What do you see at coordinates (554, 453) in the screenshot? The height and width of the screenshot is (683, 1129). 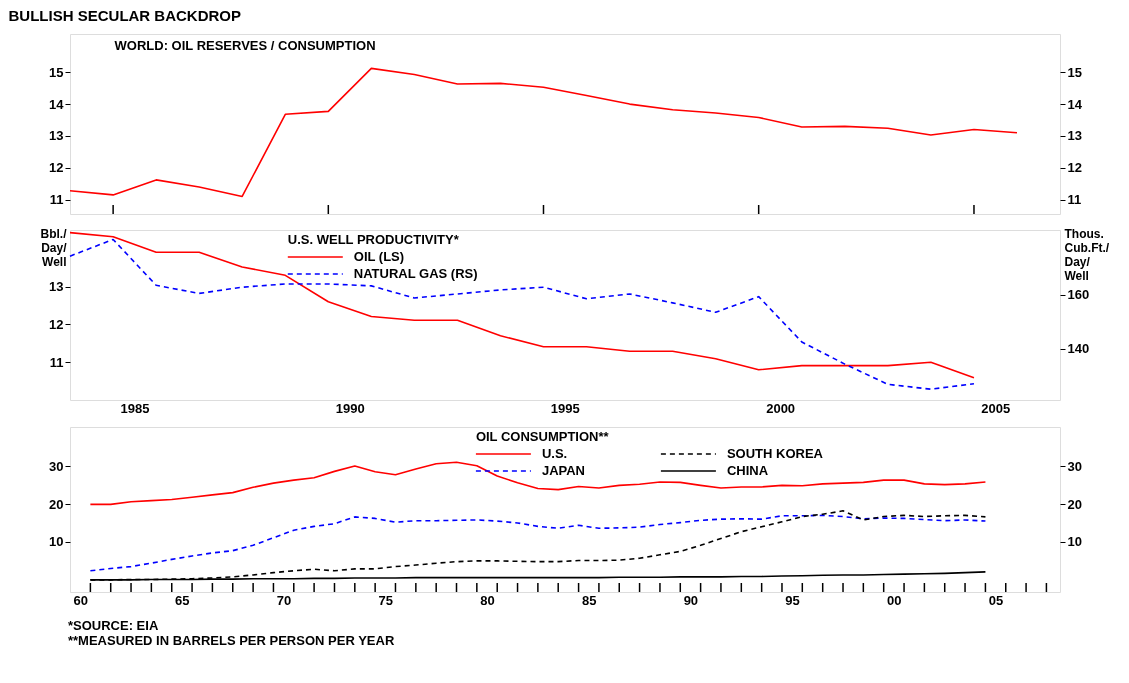 I see `legend-label: U.S.` at bounding box center [554, 453].